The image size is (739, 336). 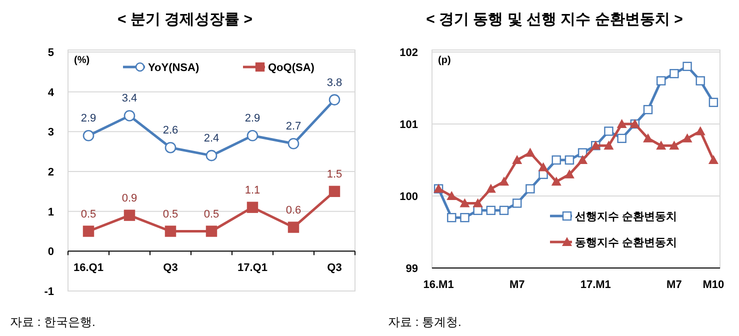 I want to click on legend-label: 동행지수 순환변동치, so click(x=626, y=243).